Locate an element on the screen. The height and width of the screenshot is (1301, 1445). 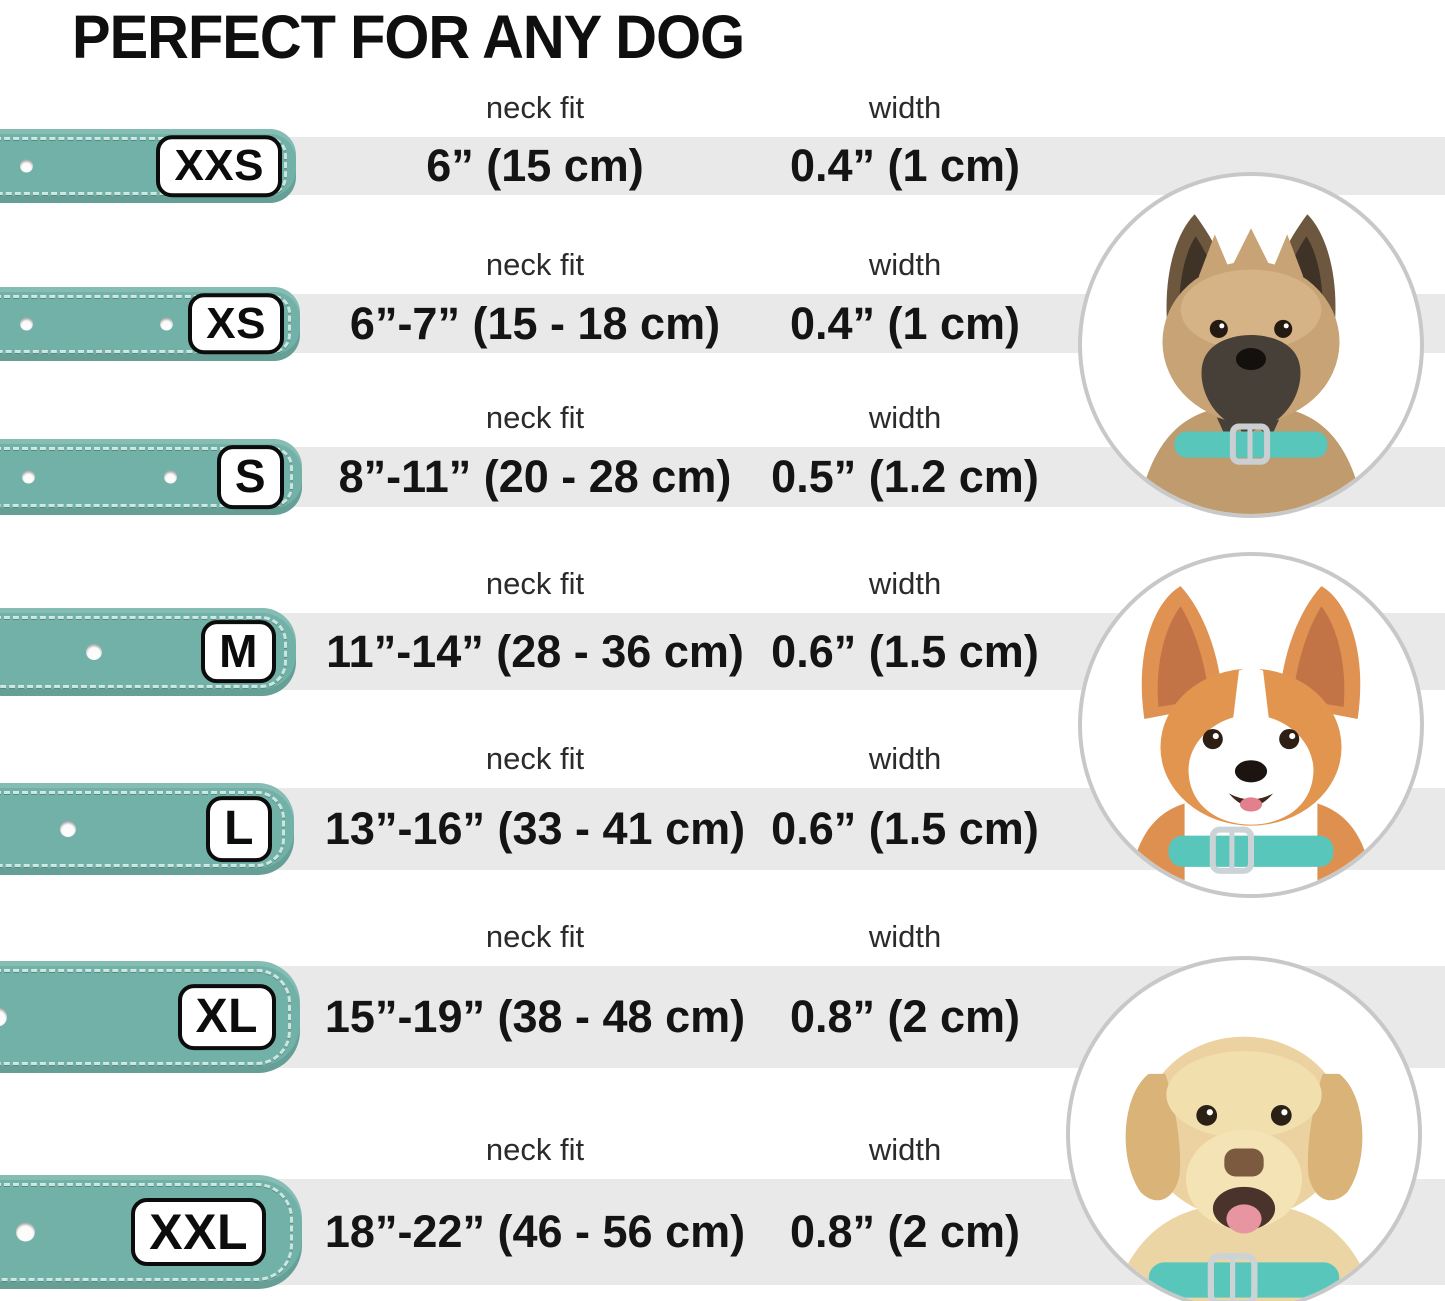
page-title: PERFECT FOR ANY DOG is located at coordinates (408, 37).